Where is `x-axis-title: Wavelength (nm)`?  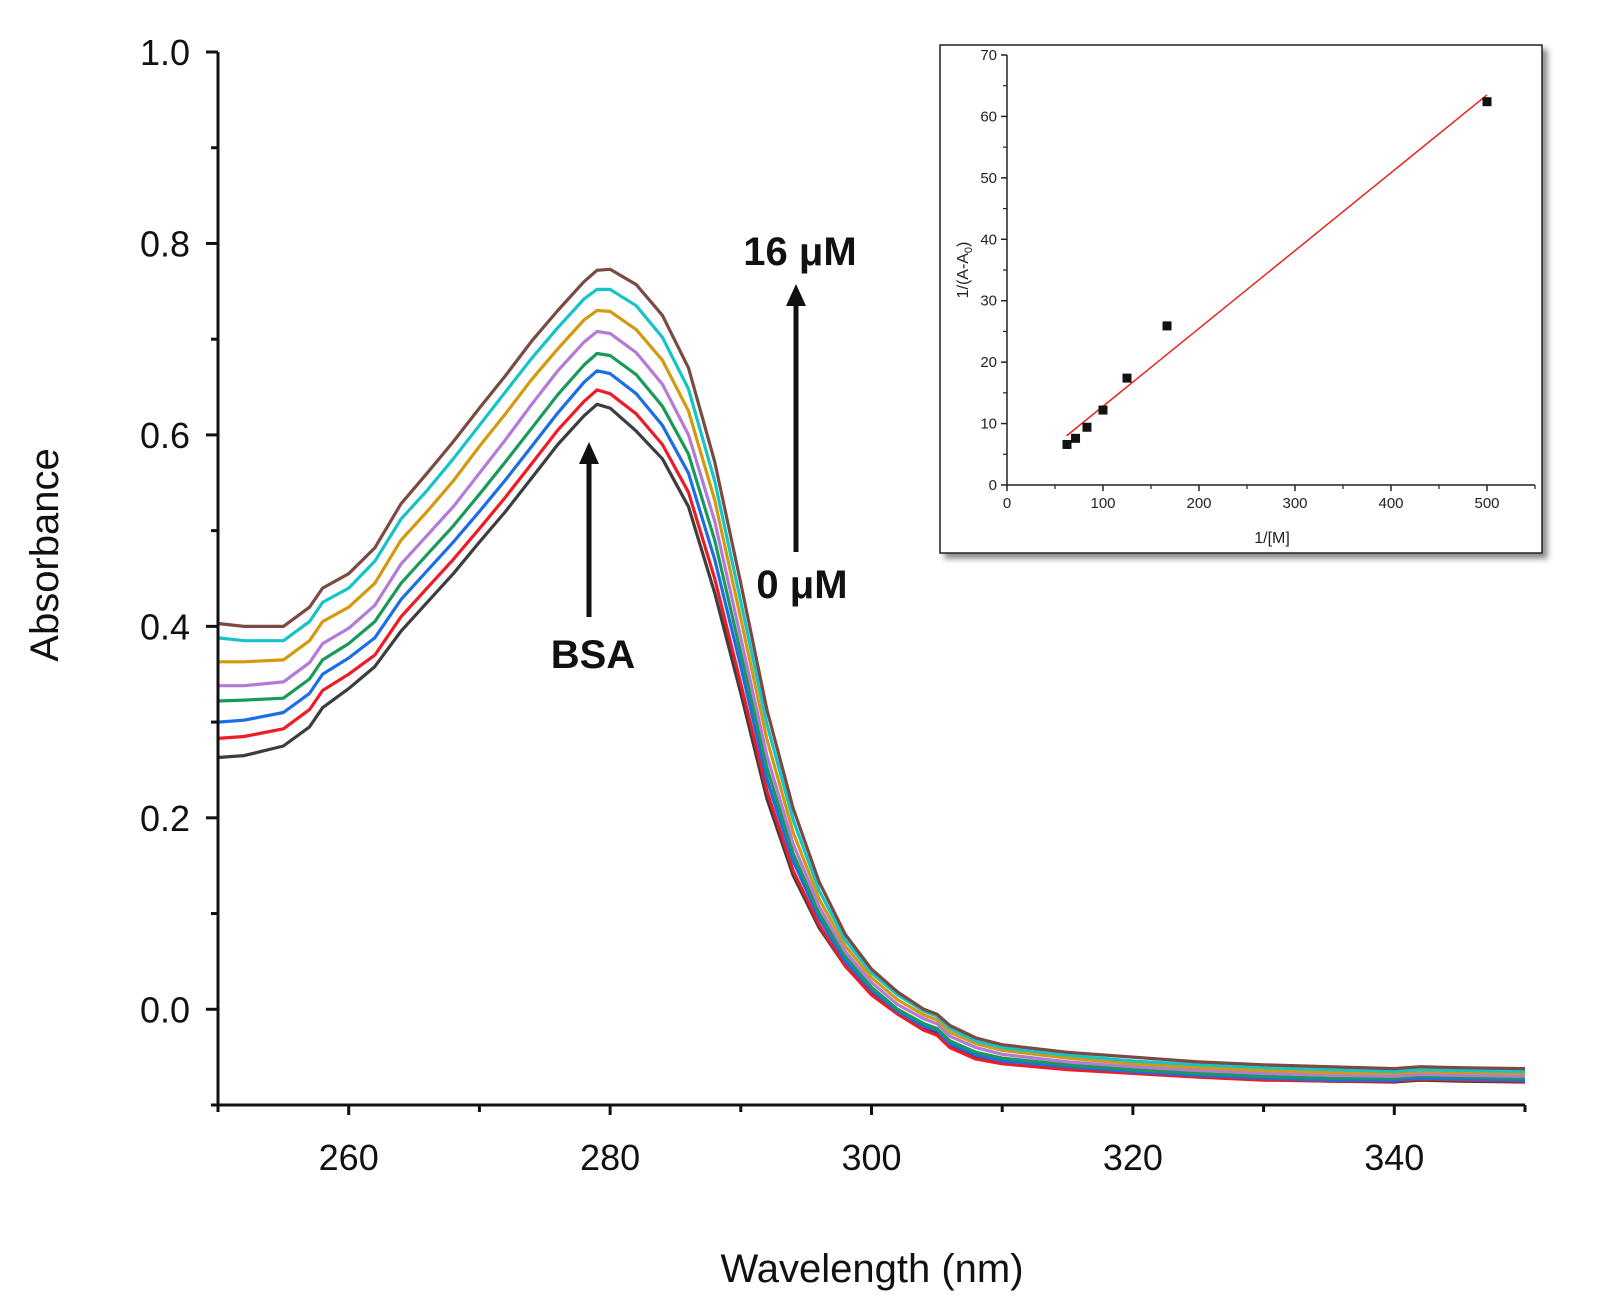
x-axis-title: Wavelength (nm) is located at coordinates (871, 1269).